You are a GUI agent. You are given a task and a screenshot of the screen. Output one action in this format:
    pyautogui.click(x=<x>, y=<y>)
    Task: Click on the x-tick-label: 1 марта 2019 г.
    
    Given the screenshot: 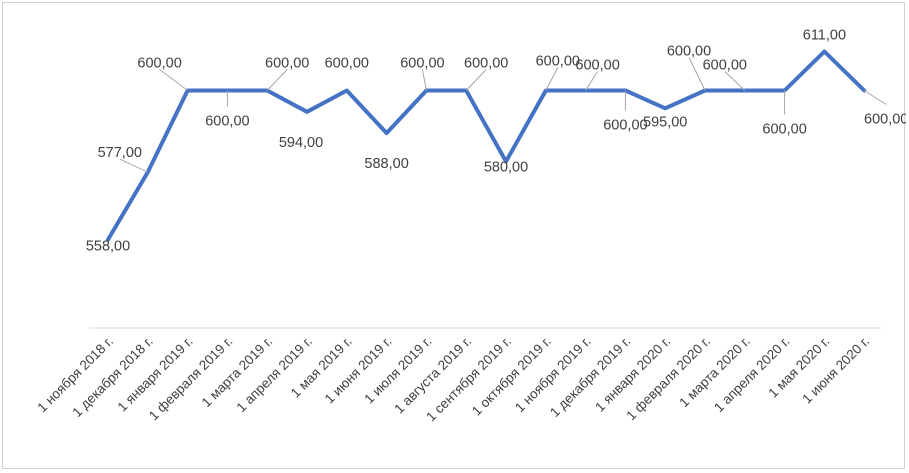 What is the action you would take?
    pyautogui.click(x=237, y=372)
    